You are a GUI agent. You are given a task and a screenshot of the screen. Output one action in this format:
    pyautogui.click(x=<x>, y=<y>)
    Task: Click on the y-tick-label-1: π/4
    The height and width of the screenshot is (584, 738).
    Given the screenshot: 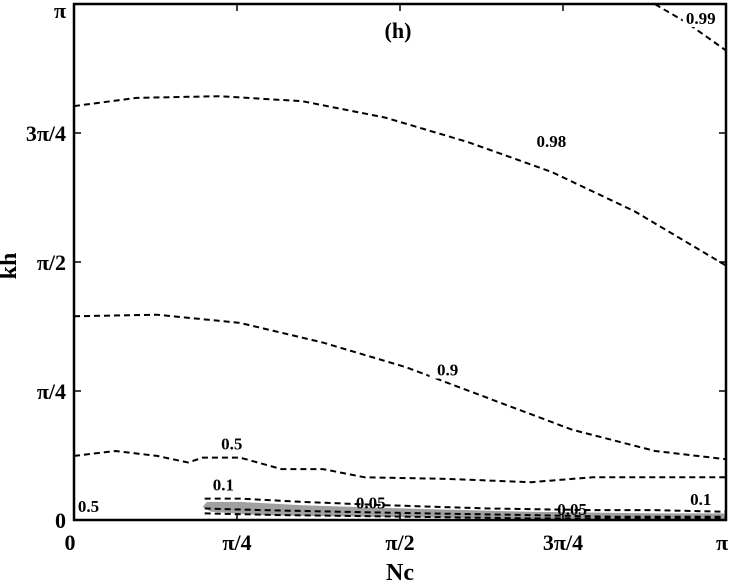 What is the action you would take?
    pyautogui.click(x=51, y=391)
    